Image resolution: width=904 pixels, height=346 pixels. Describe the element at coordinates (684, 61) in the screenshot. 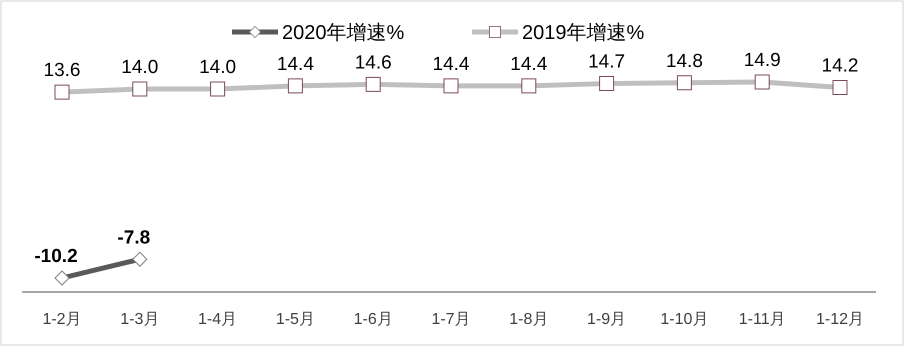

I see `data-label: 14.8` at that location.